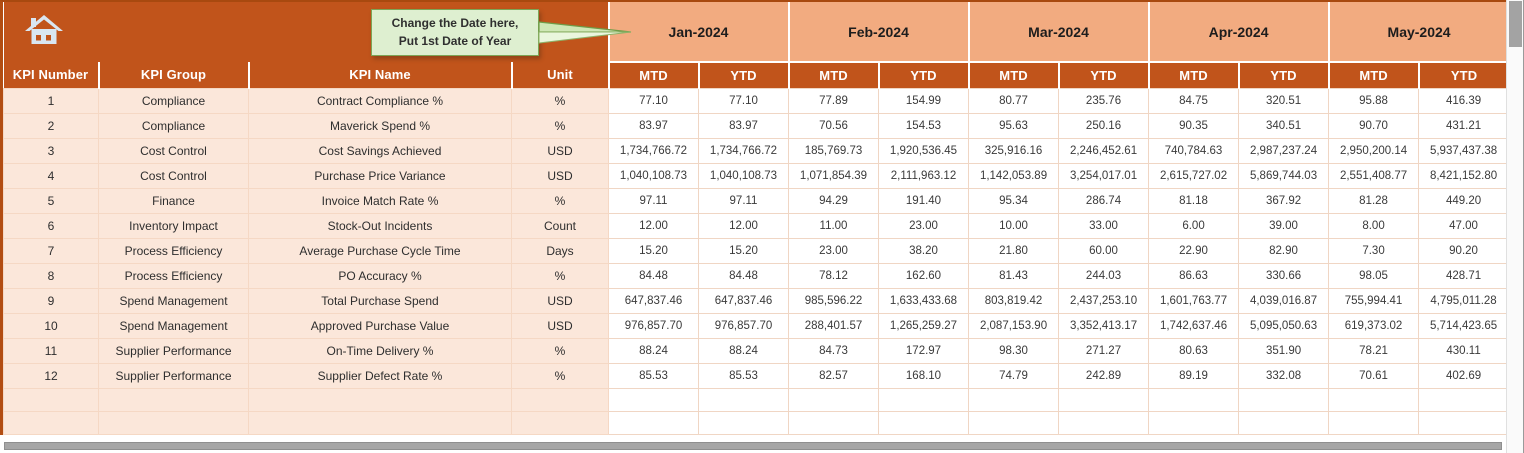  Describe the element at coordinates (1194, 100) in the screenshot. I see `value-cell: 84.75` at that location.